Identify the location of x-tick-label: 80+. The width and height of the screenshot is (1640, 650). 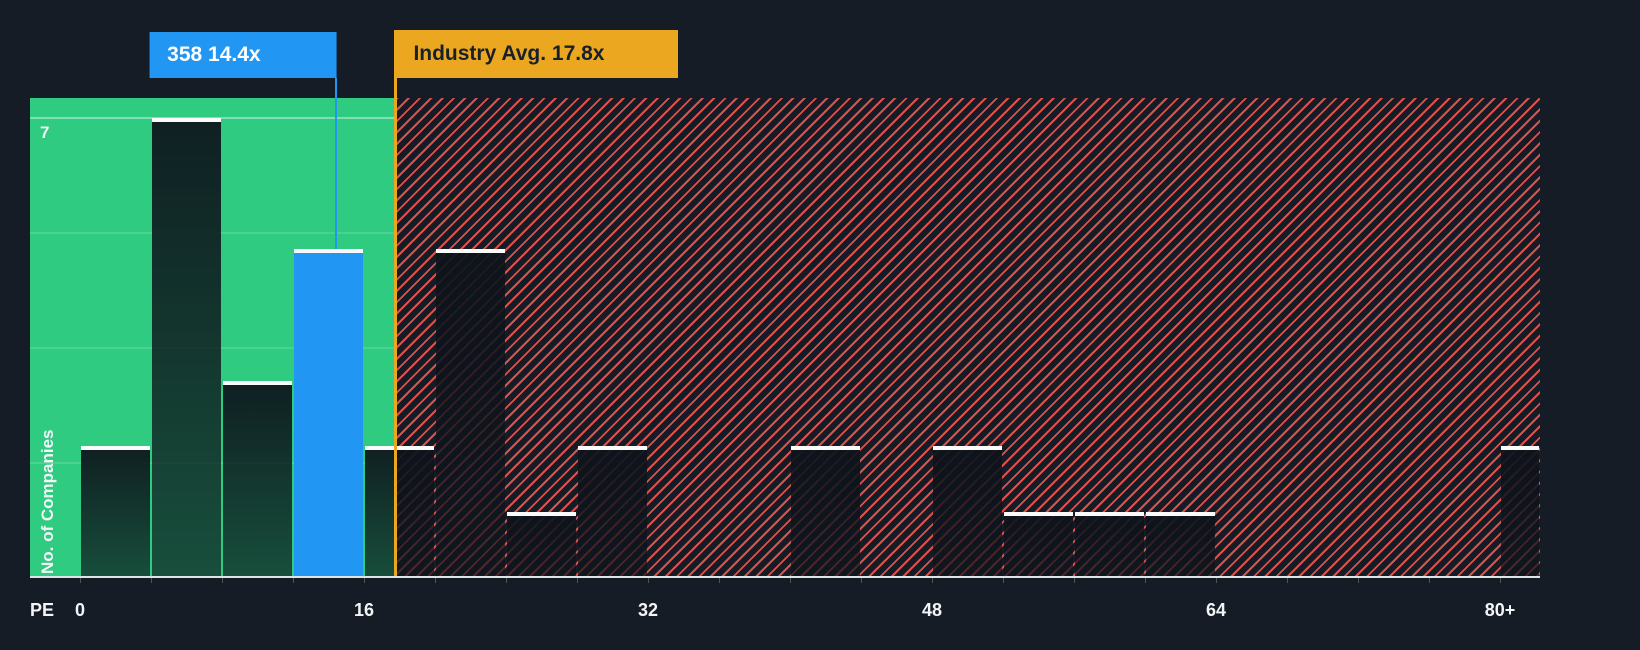
(1500, 610).